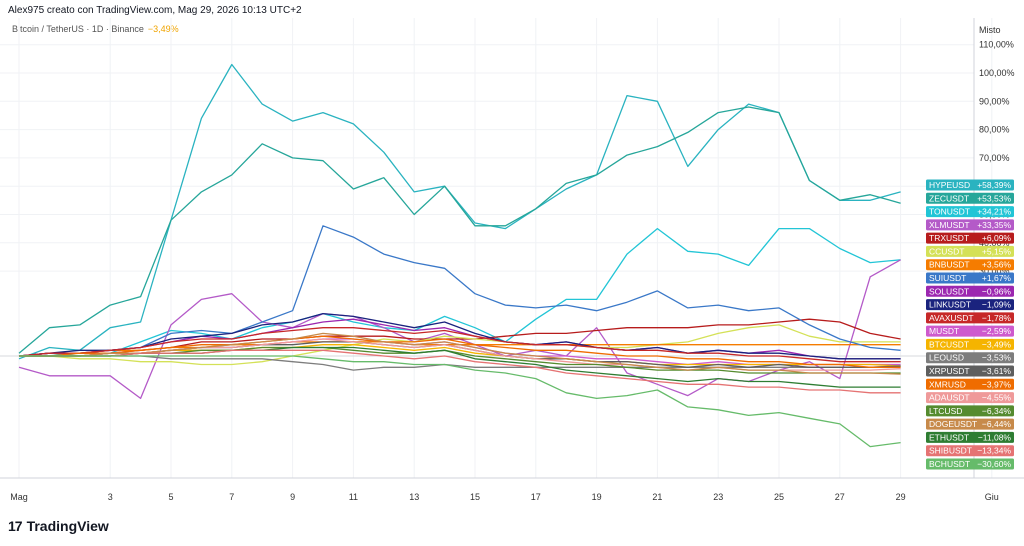 Image resolution: width=1024 pixels, height=546 pixels. Describe the element at coordinates (949, 225) in the screenshot. I see `badge-symbol: XLMUSDT` at that location.